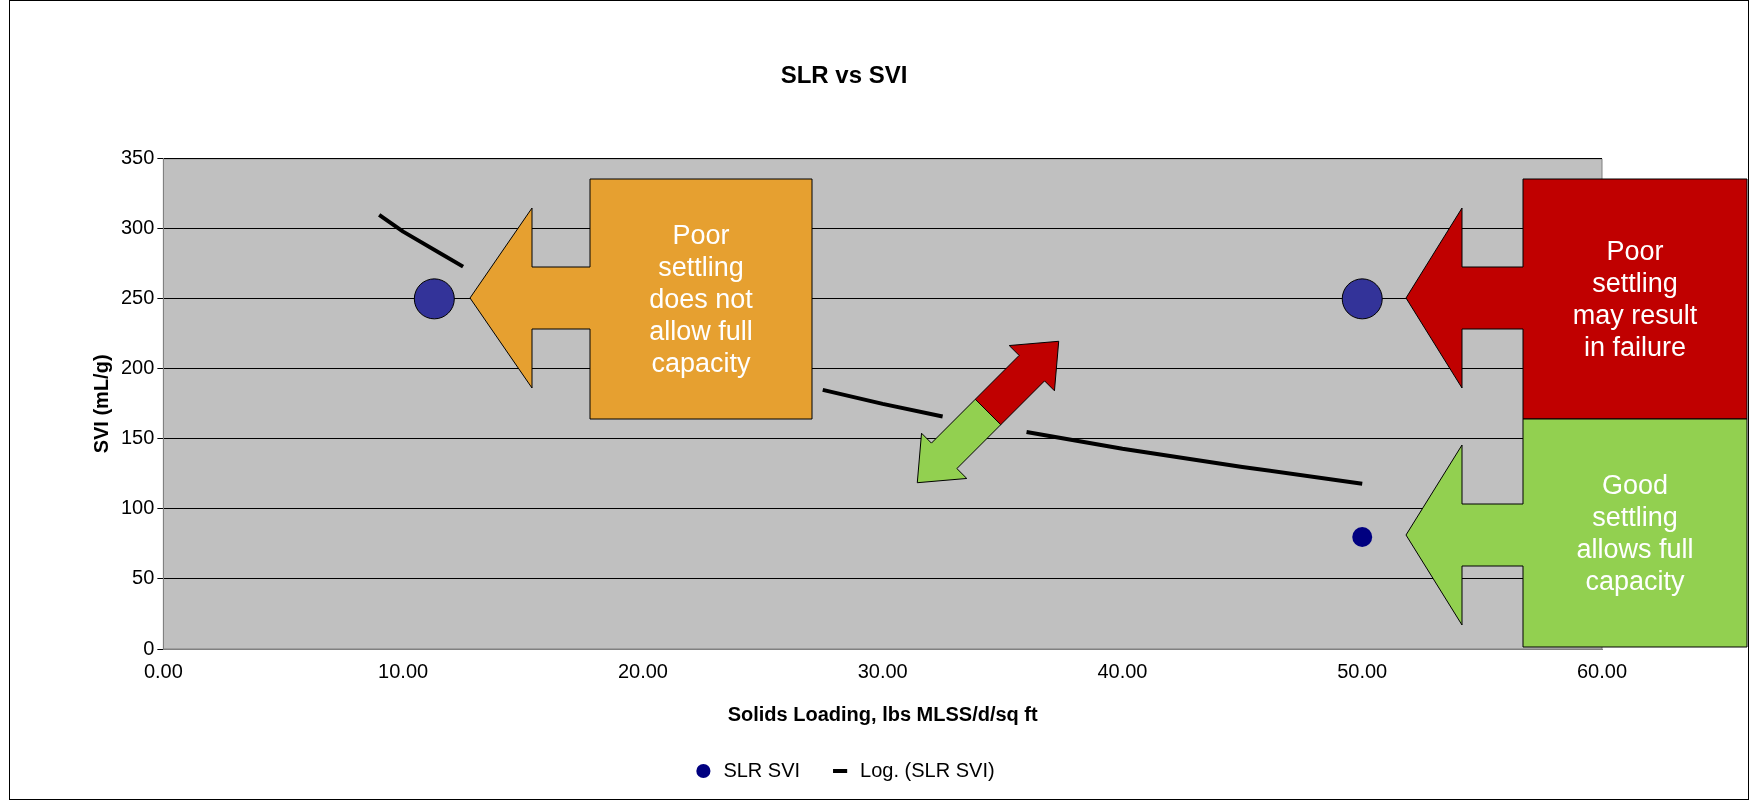 The image size is (1756, 804). Describe the element at coordinates (403, 670) in the screenshot. I see `x-tick-label: 10.00` at that location.